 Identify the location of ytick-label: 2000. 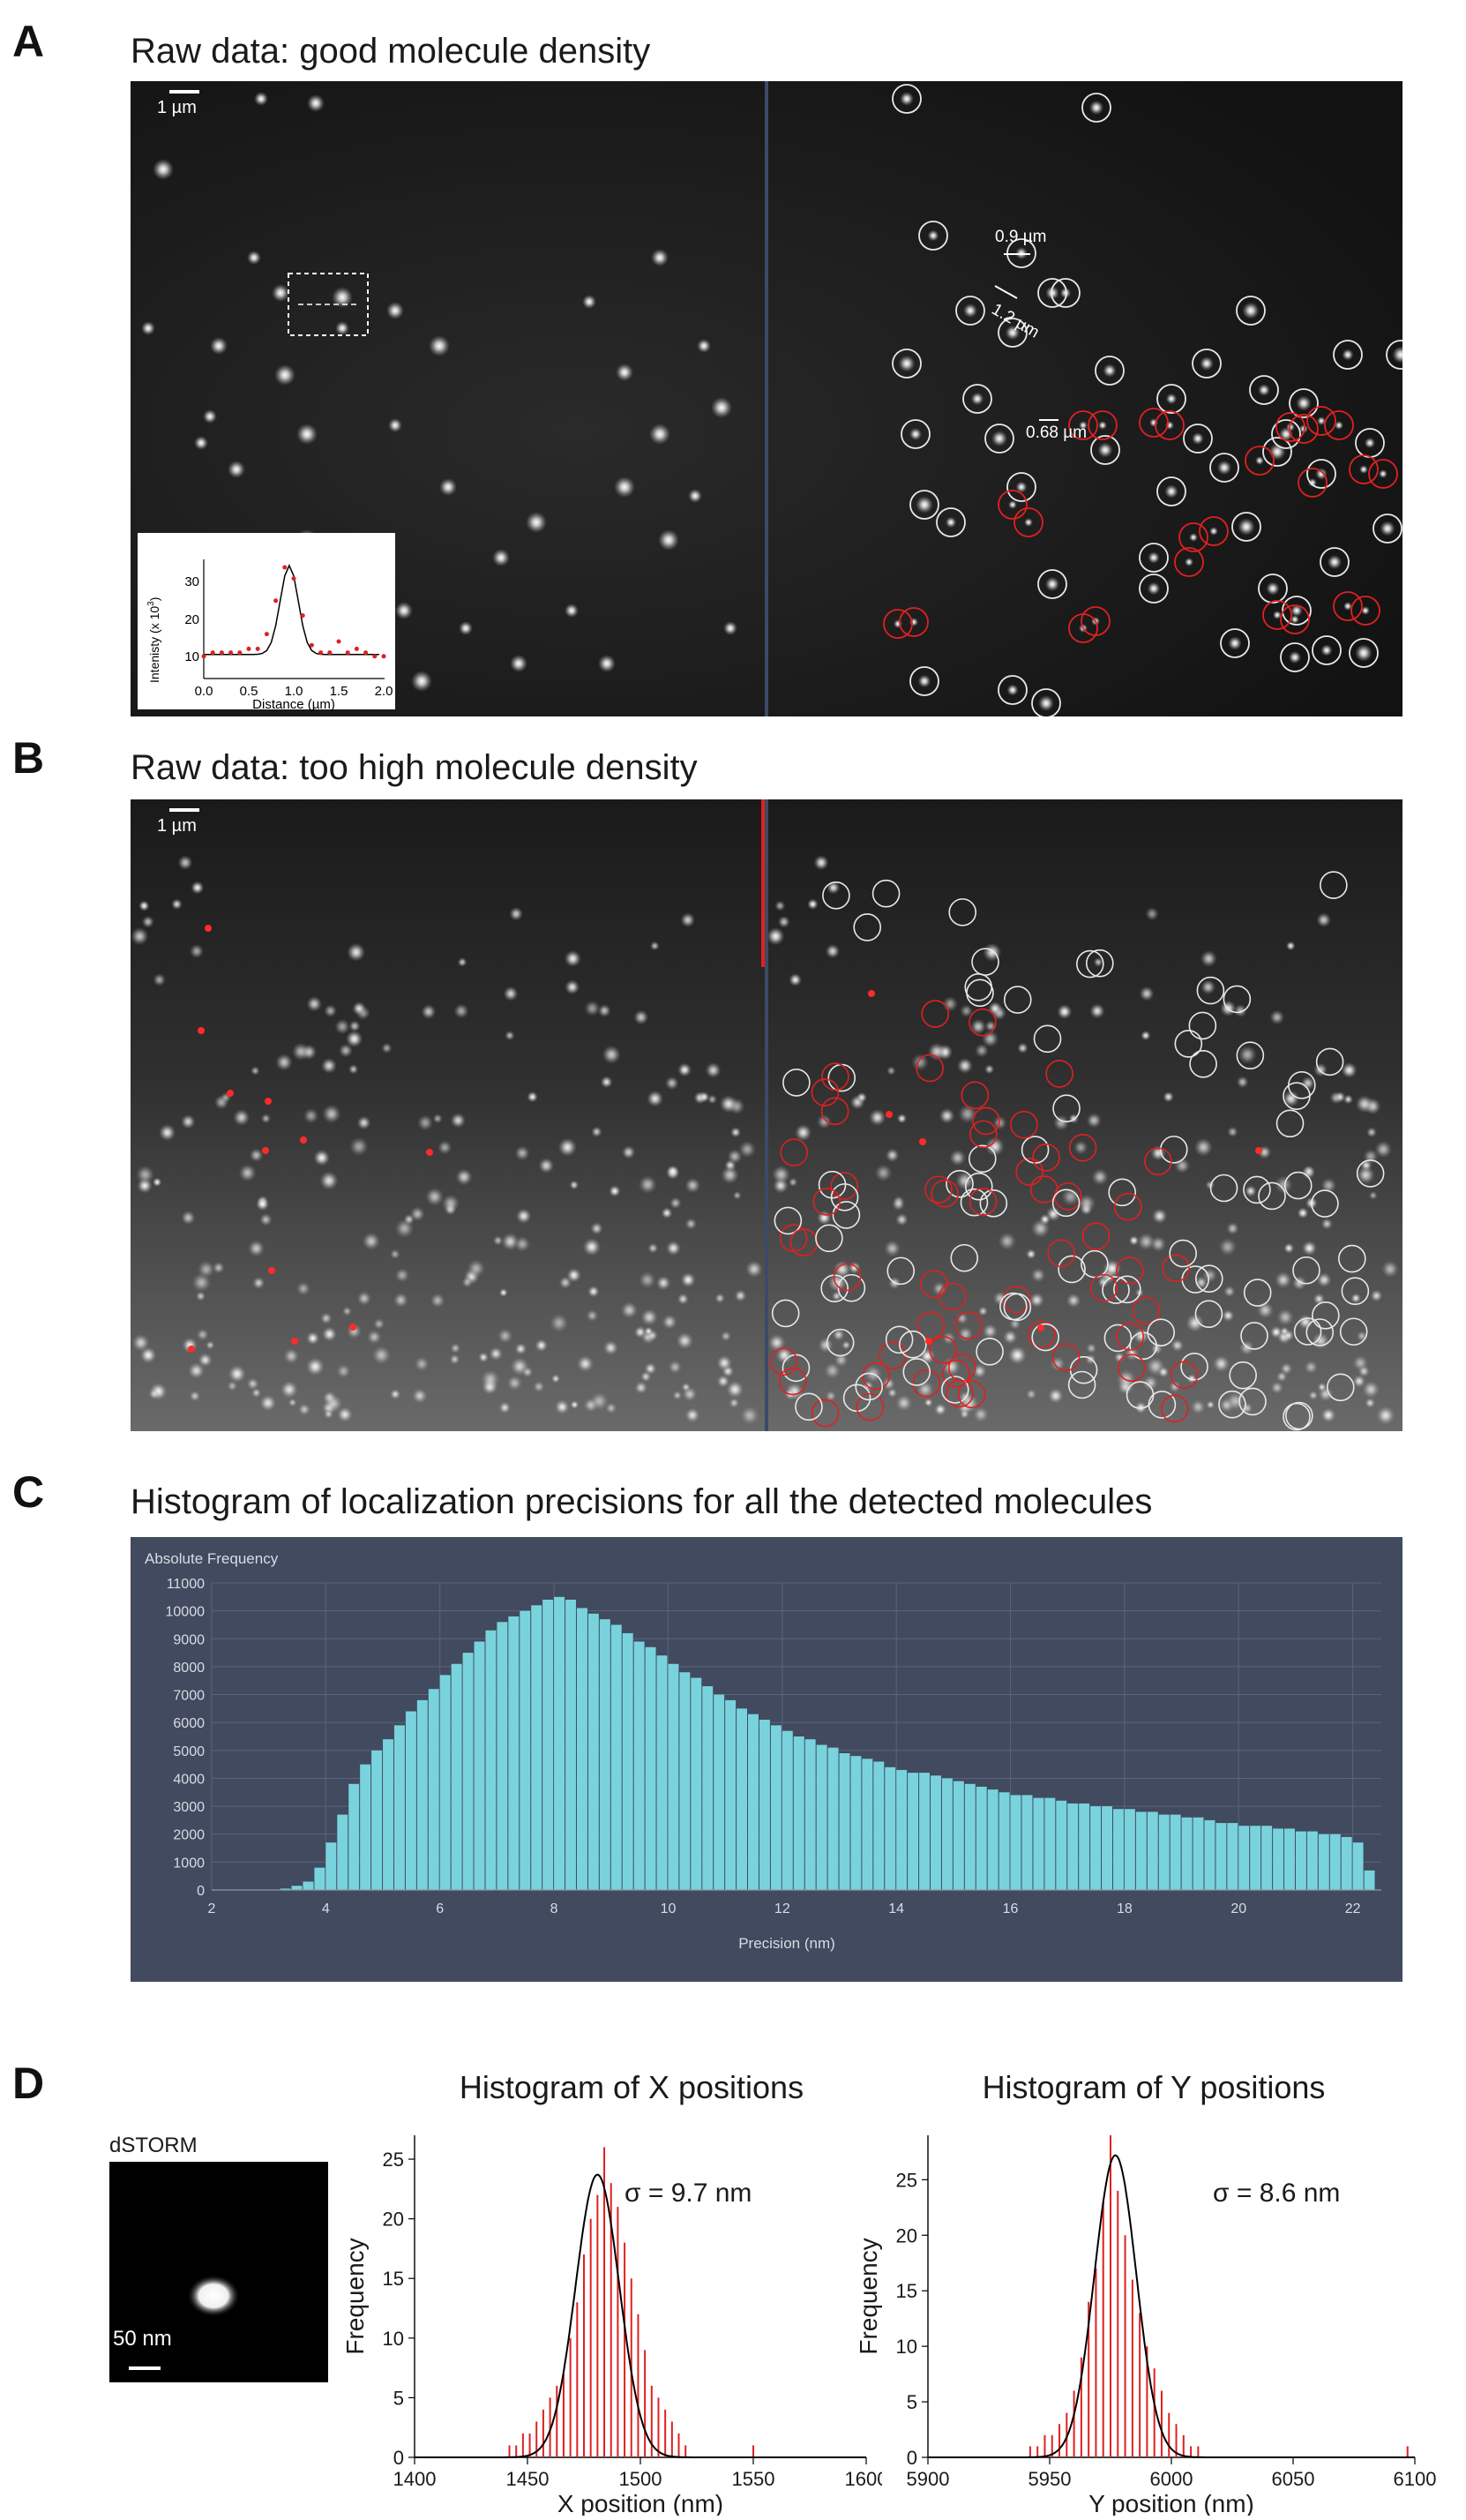
(189, 1835).